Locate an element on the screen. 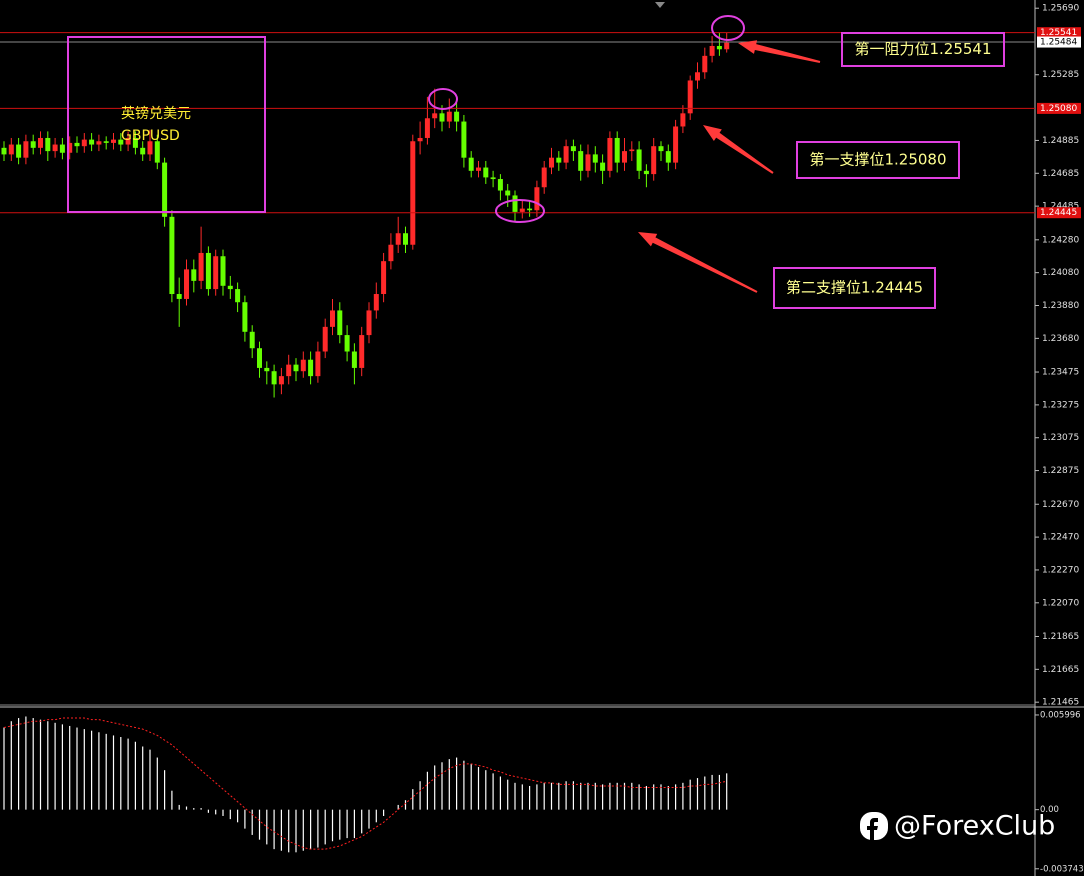 The height and width of the screenshot is (876, 1084). annotation-text: 第二支撑位1.24445 is located at coordinates (854, 288).